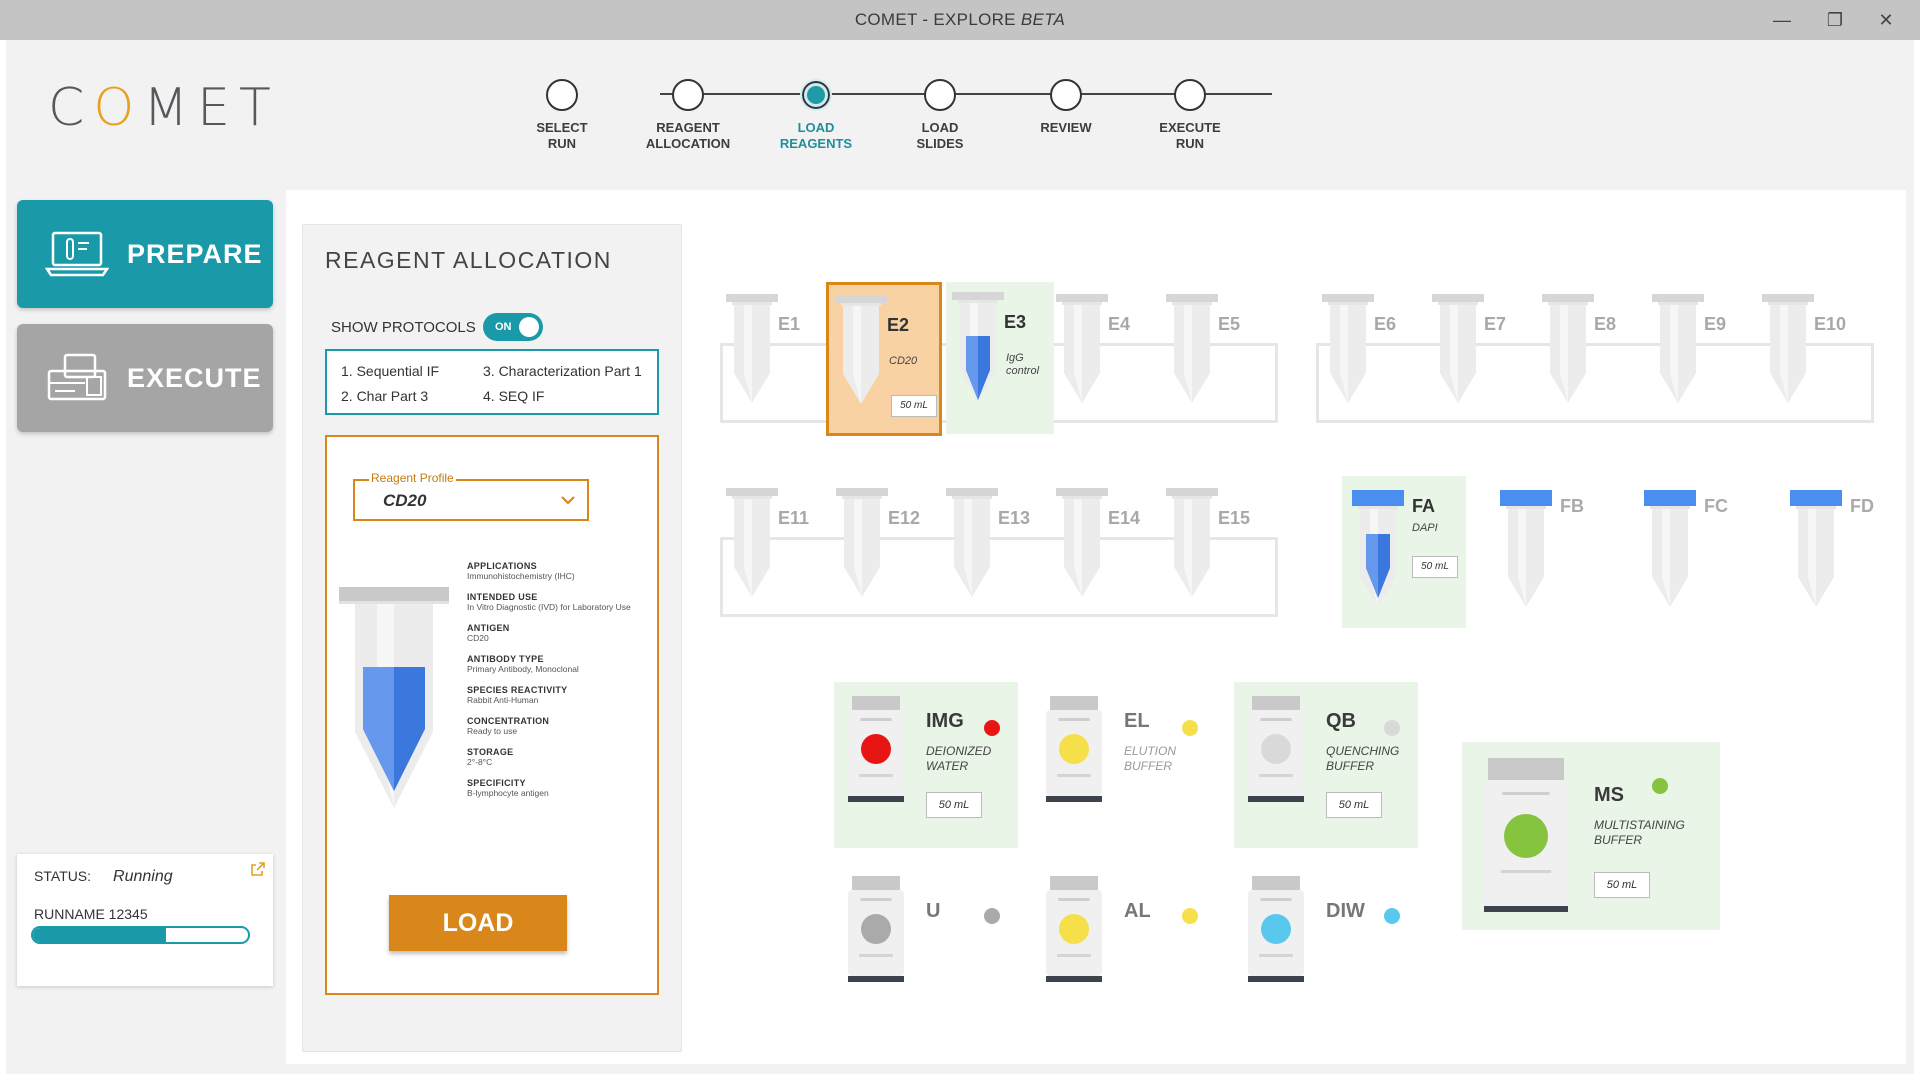 This screenshot has width=1920, height=1080. Describe the element at coordinates (1481, 354) in the screenshot. I see `tube-slot-e7: E7` at that location.